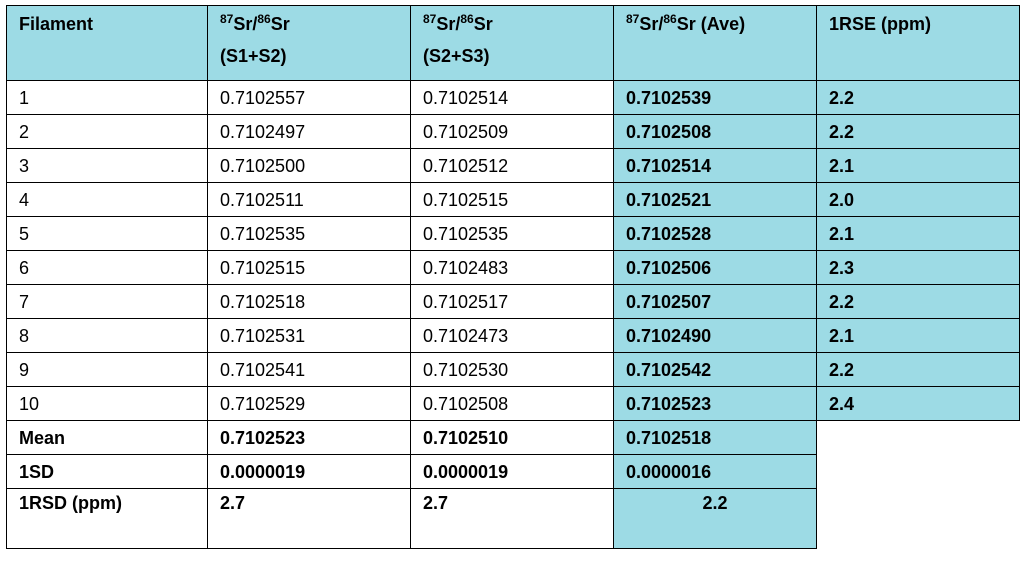 The width and height of the screenshot is (1024, 568). I want to click on cell-s1s2: 2.7, so click(309, 518).